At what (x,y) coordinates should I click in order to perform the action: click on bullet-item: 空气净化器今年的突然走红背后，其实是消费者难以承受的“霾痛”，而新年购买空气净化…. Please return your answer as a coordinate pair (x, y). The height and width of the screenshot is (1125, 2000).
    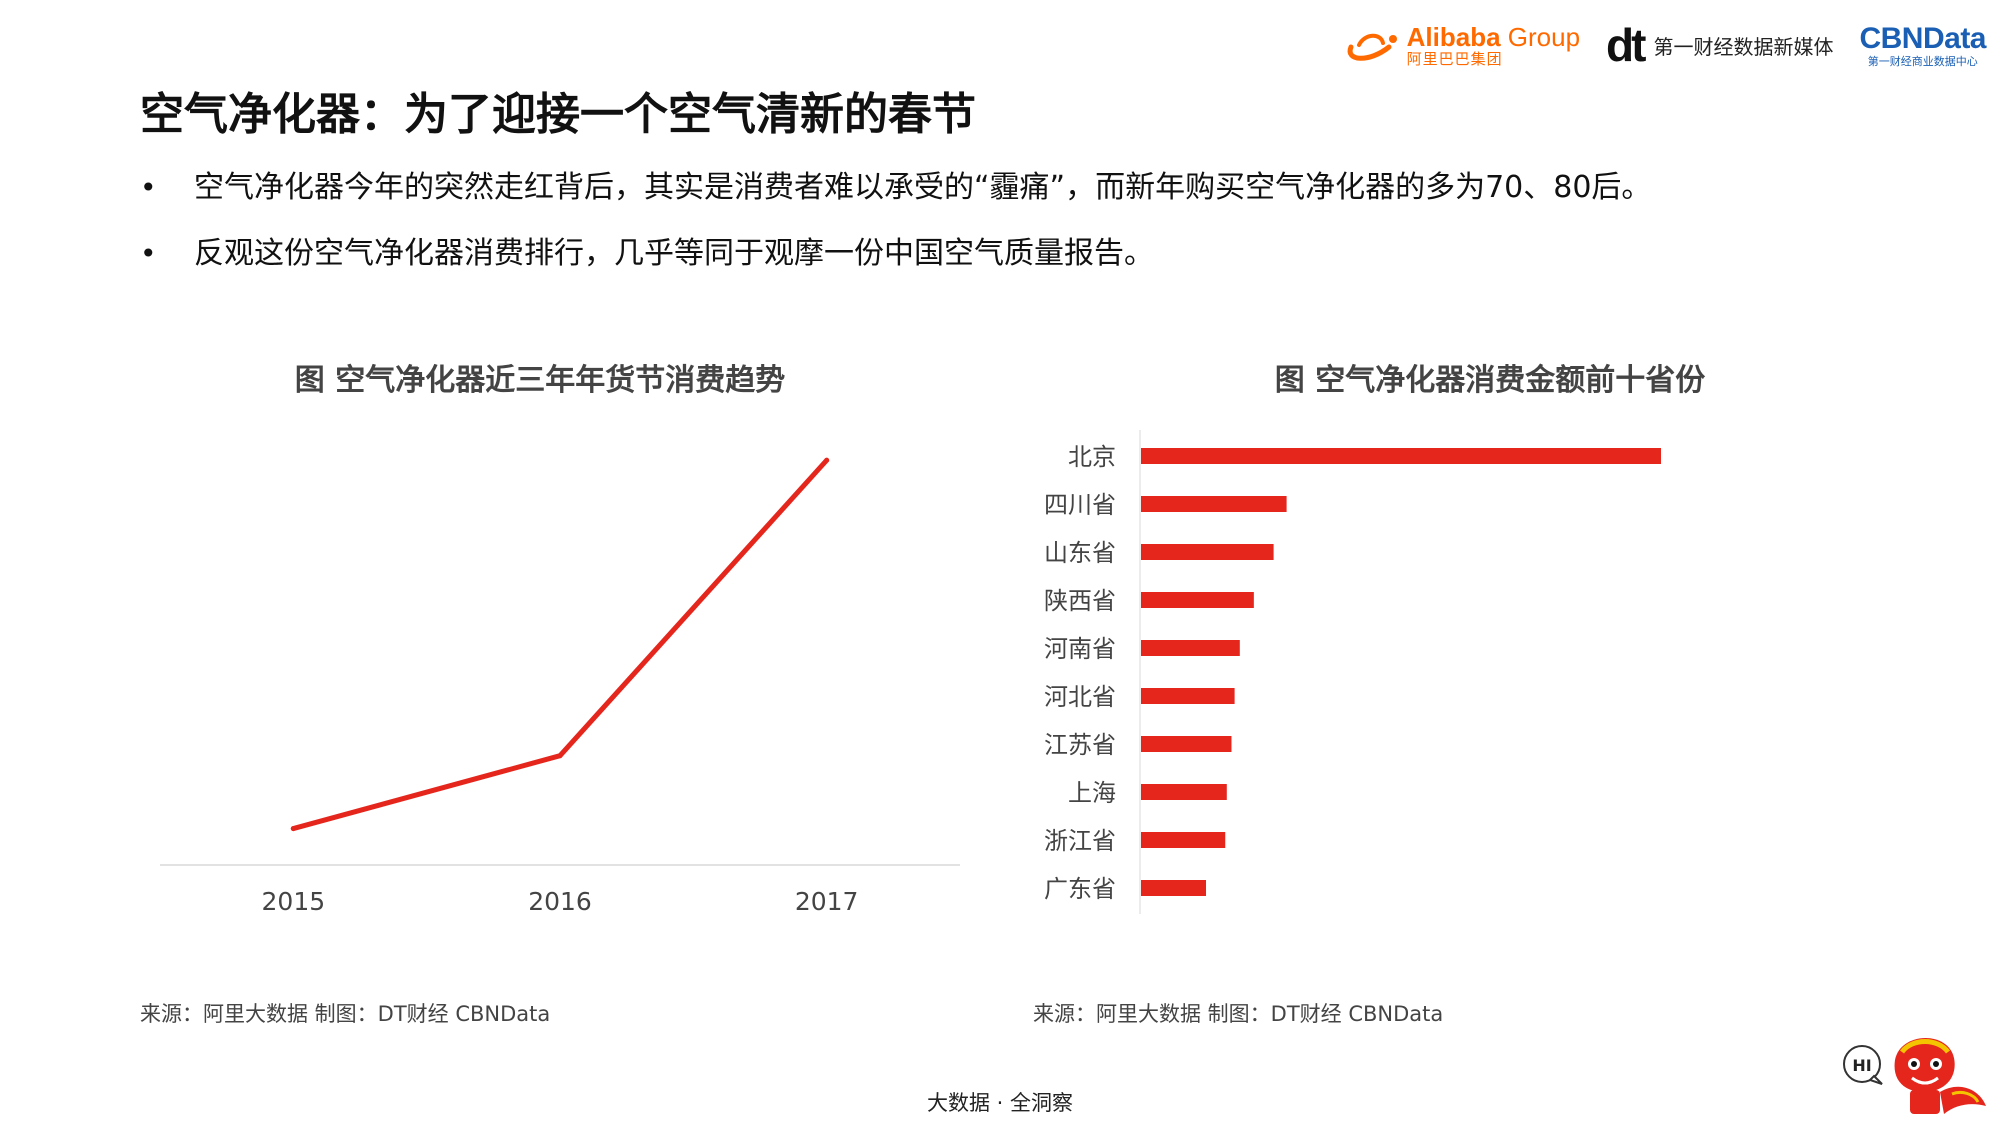
    Looking at the image, I should click on (895, 188).